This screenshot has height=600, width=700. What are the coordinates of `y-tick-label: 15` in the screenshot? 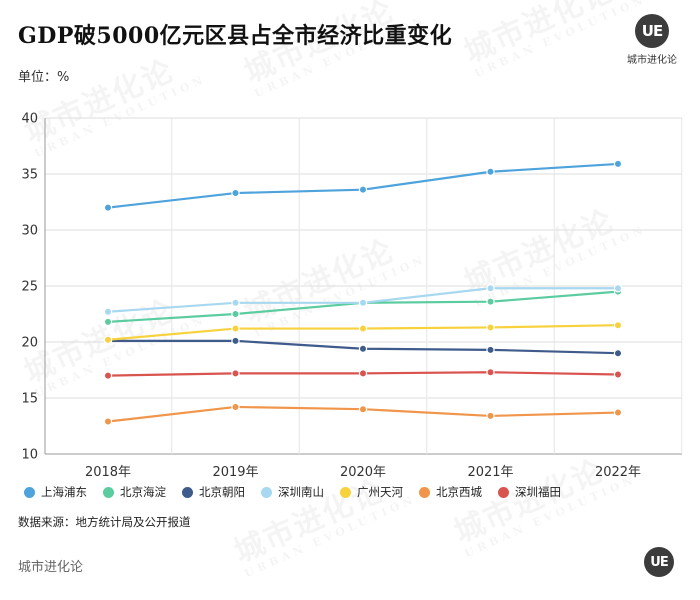 It's located at (29, 399).